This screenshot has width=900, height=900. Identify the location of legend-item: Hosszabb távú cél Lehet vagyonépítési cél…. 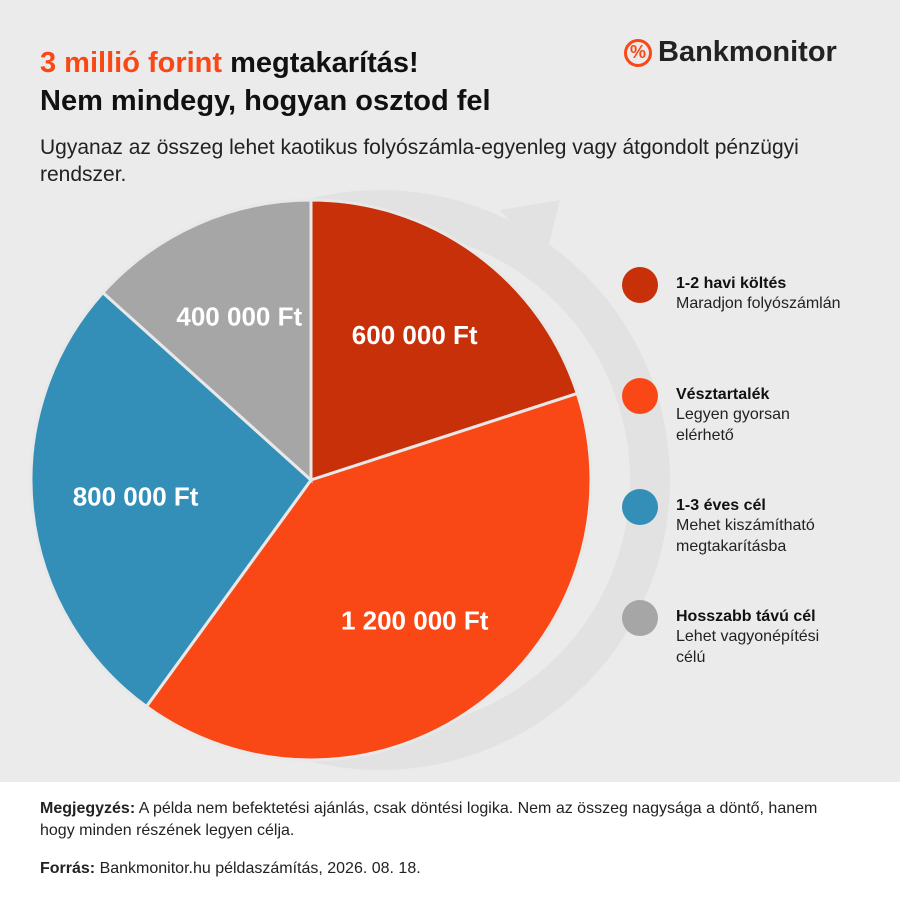
(742, 634).